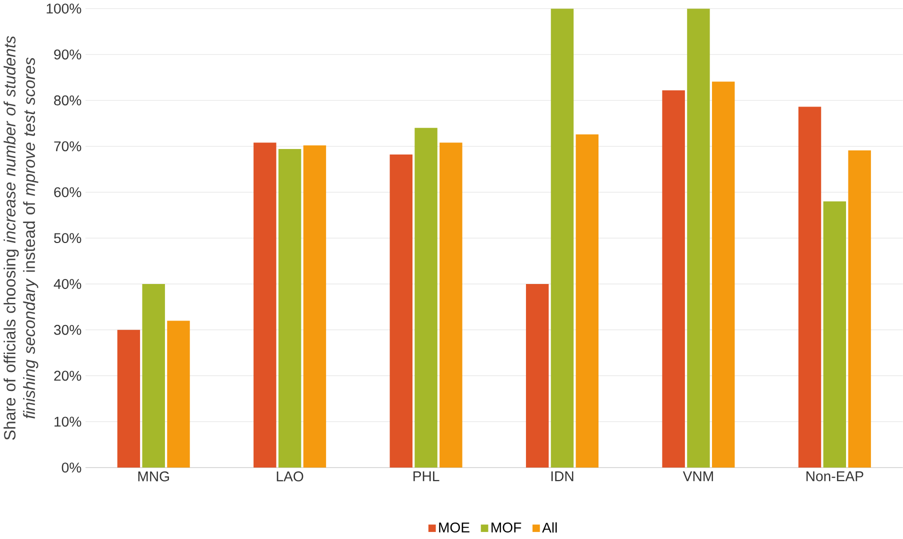  Describe the element at coordinates (68, 147) in the screenshot. I see `y-tick-label: 70%` at that location.